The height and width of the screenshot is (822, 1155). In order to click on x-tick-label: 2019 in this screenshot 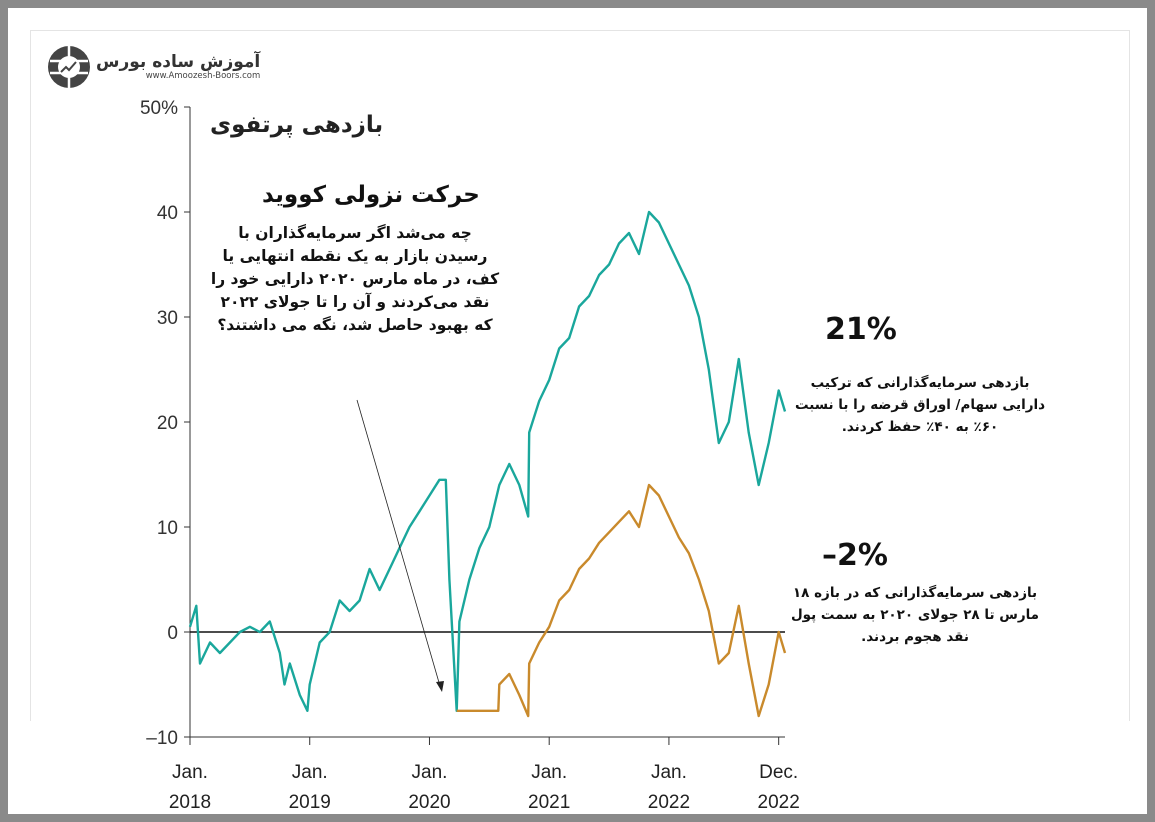, I will do `click(310, 802)`.